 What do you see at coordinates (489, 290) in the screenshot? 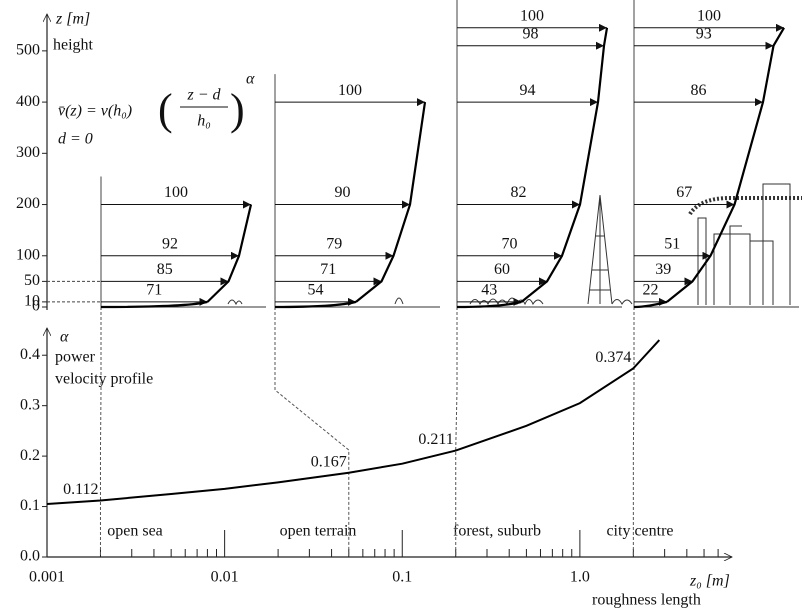
I see `velocity-label: 43` at bounding box center [489, 290].